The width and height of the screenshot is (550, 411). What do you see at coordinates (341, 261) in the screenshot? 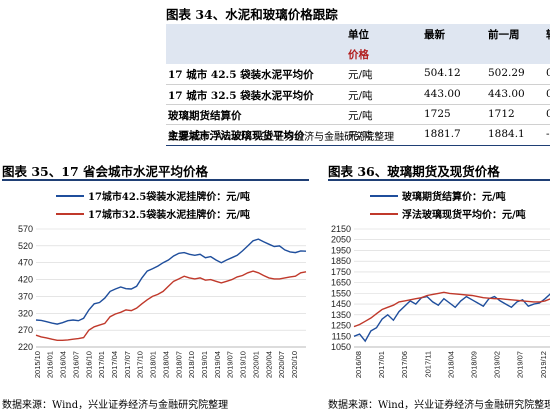
I see `y-tick-label: 1850` at bounding box center [341, 261].